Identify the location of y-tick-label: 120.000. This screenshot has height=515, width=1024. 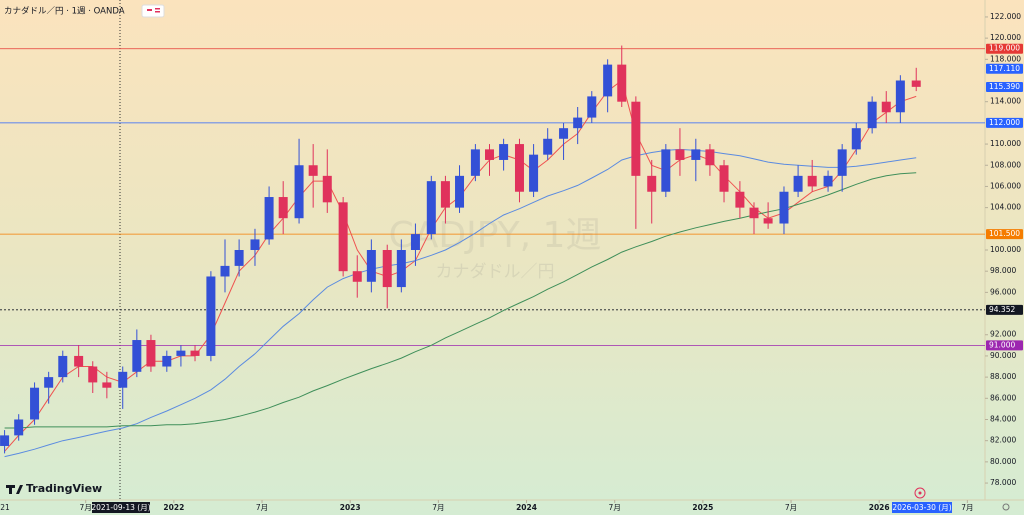
(1005, 37).